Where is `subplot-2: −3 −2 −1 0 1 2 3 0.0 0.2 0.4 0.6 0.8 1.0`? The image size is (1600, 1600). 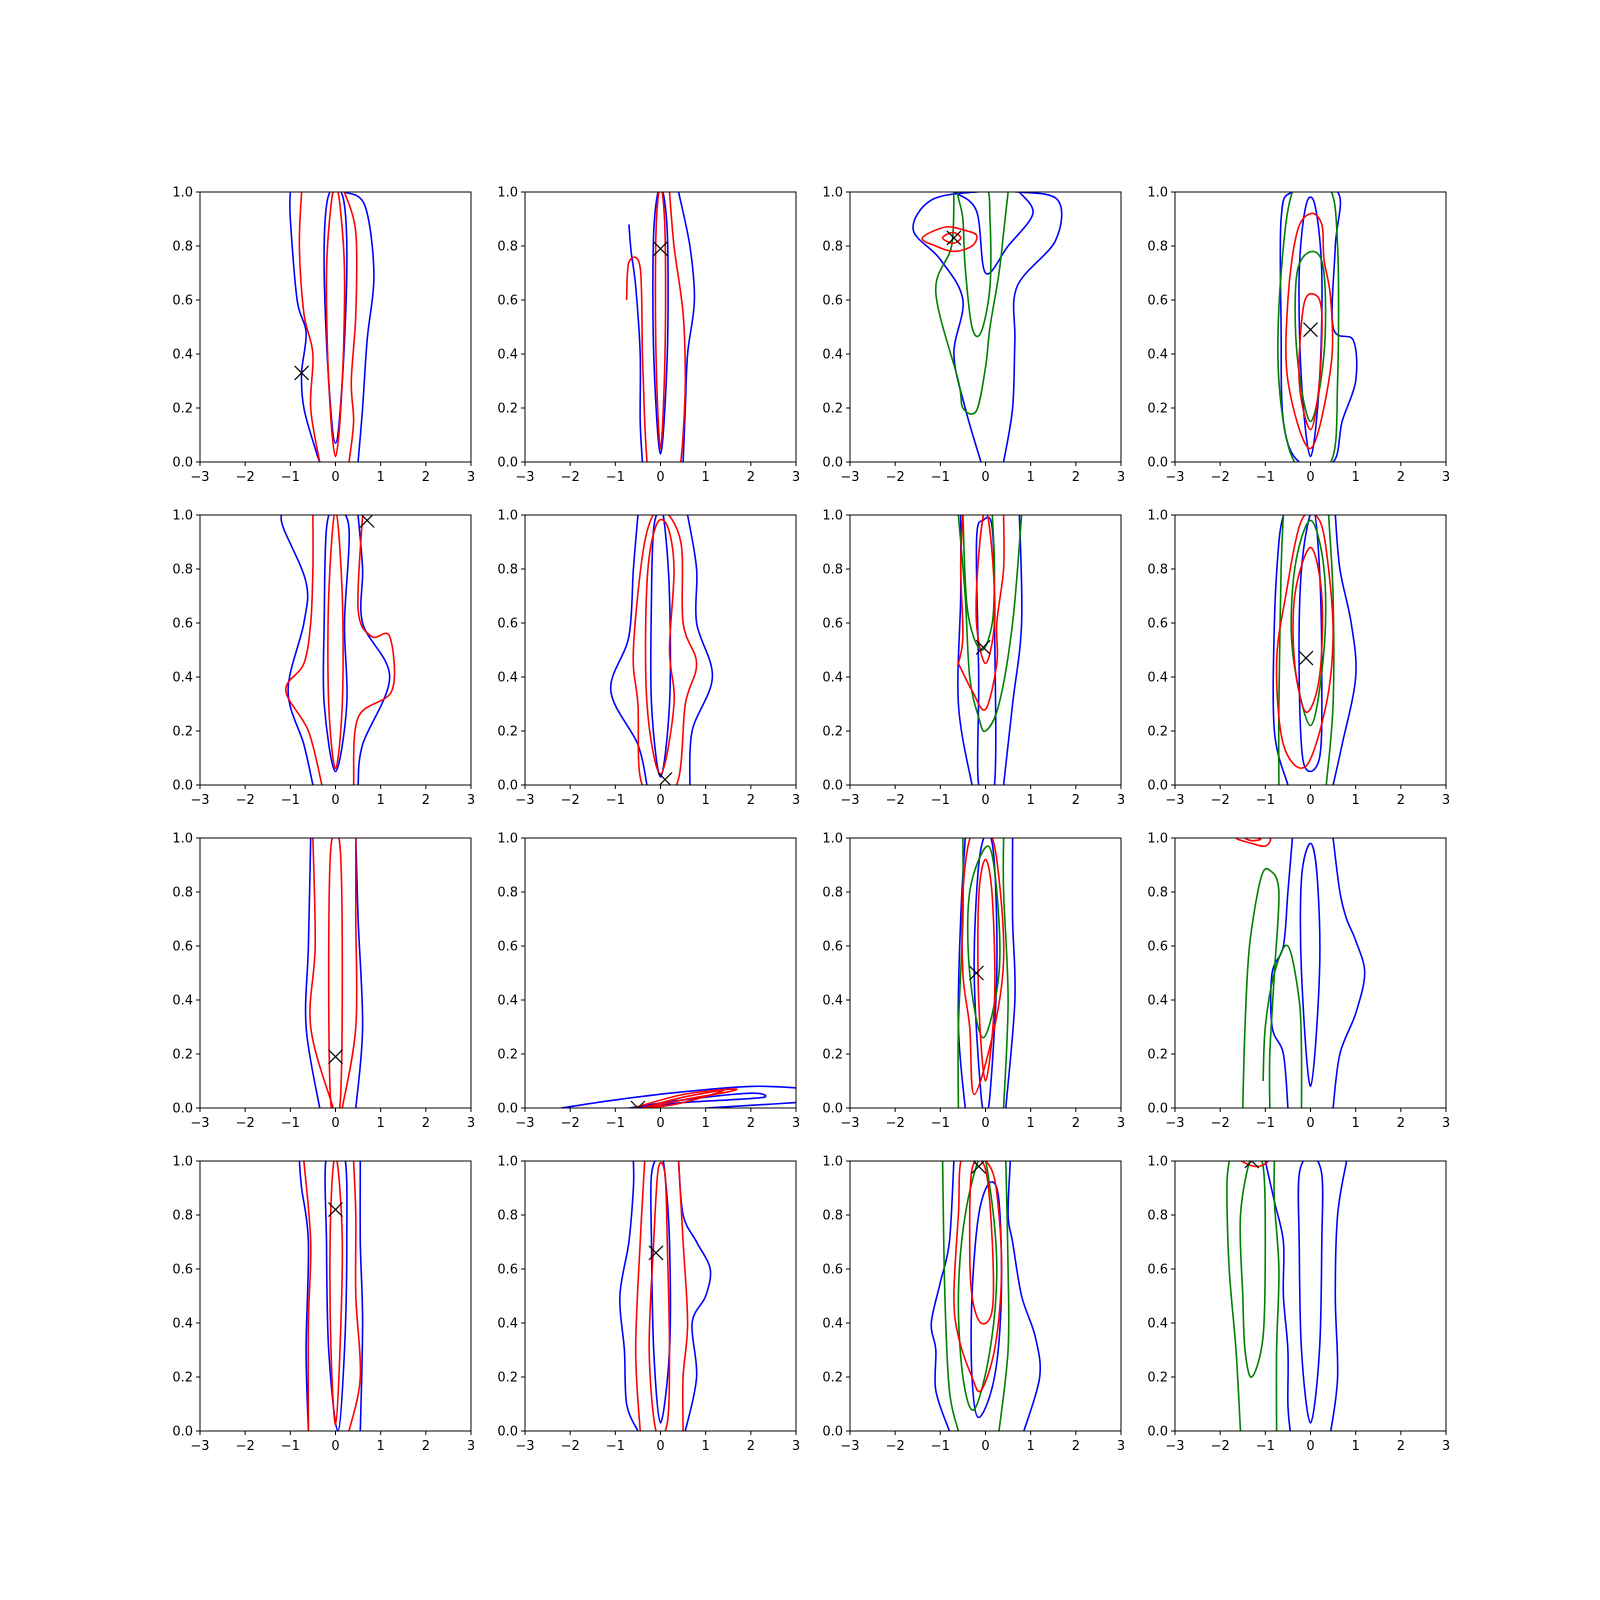
subplot-2: −3 −2 −1 0 1 2 3 0.0 0.2 0.4 0.6 0.8 1.0 is located at coordinates (648, 336).